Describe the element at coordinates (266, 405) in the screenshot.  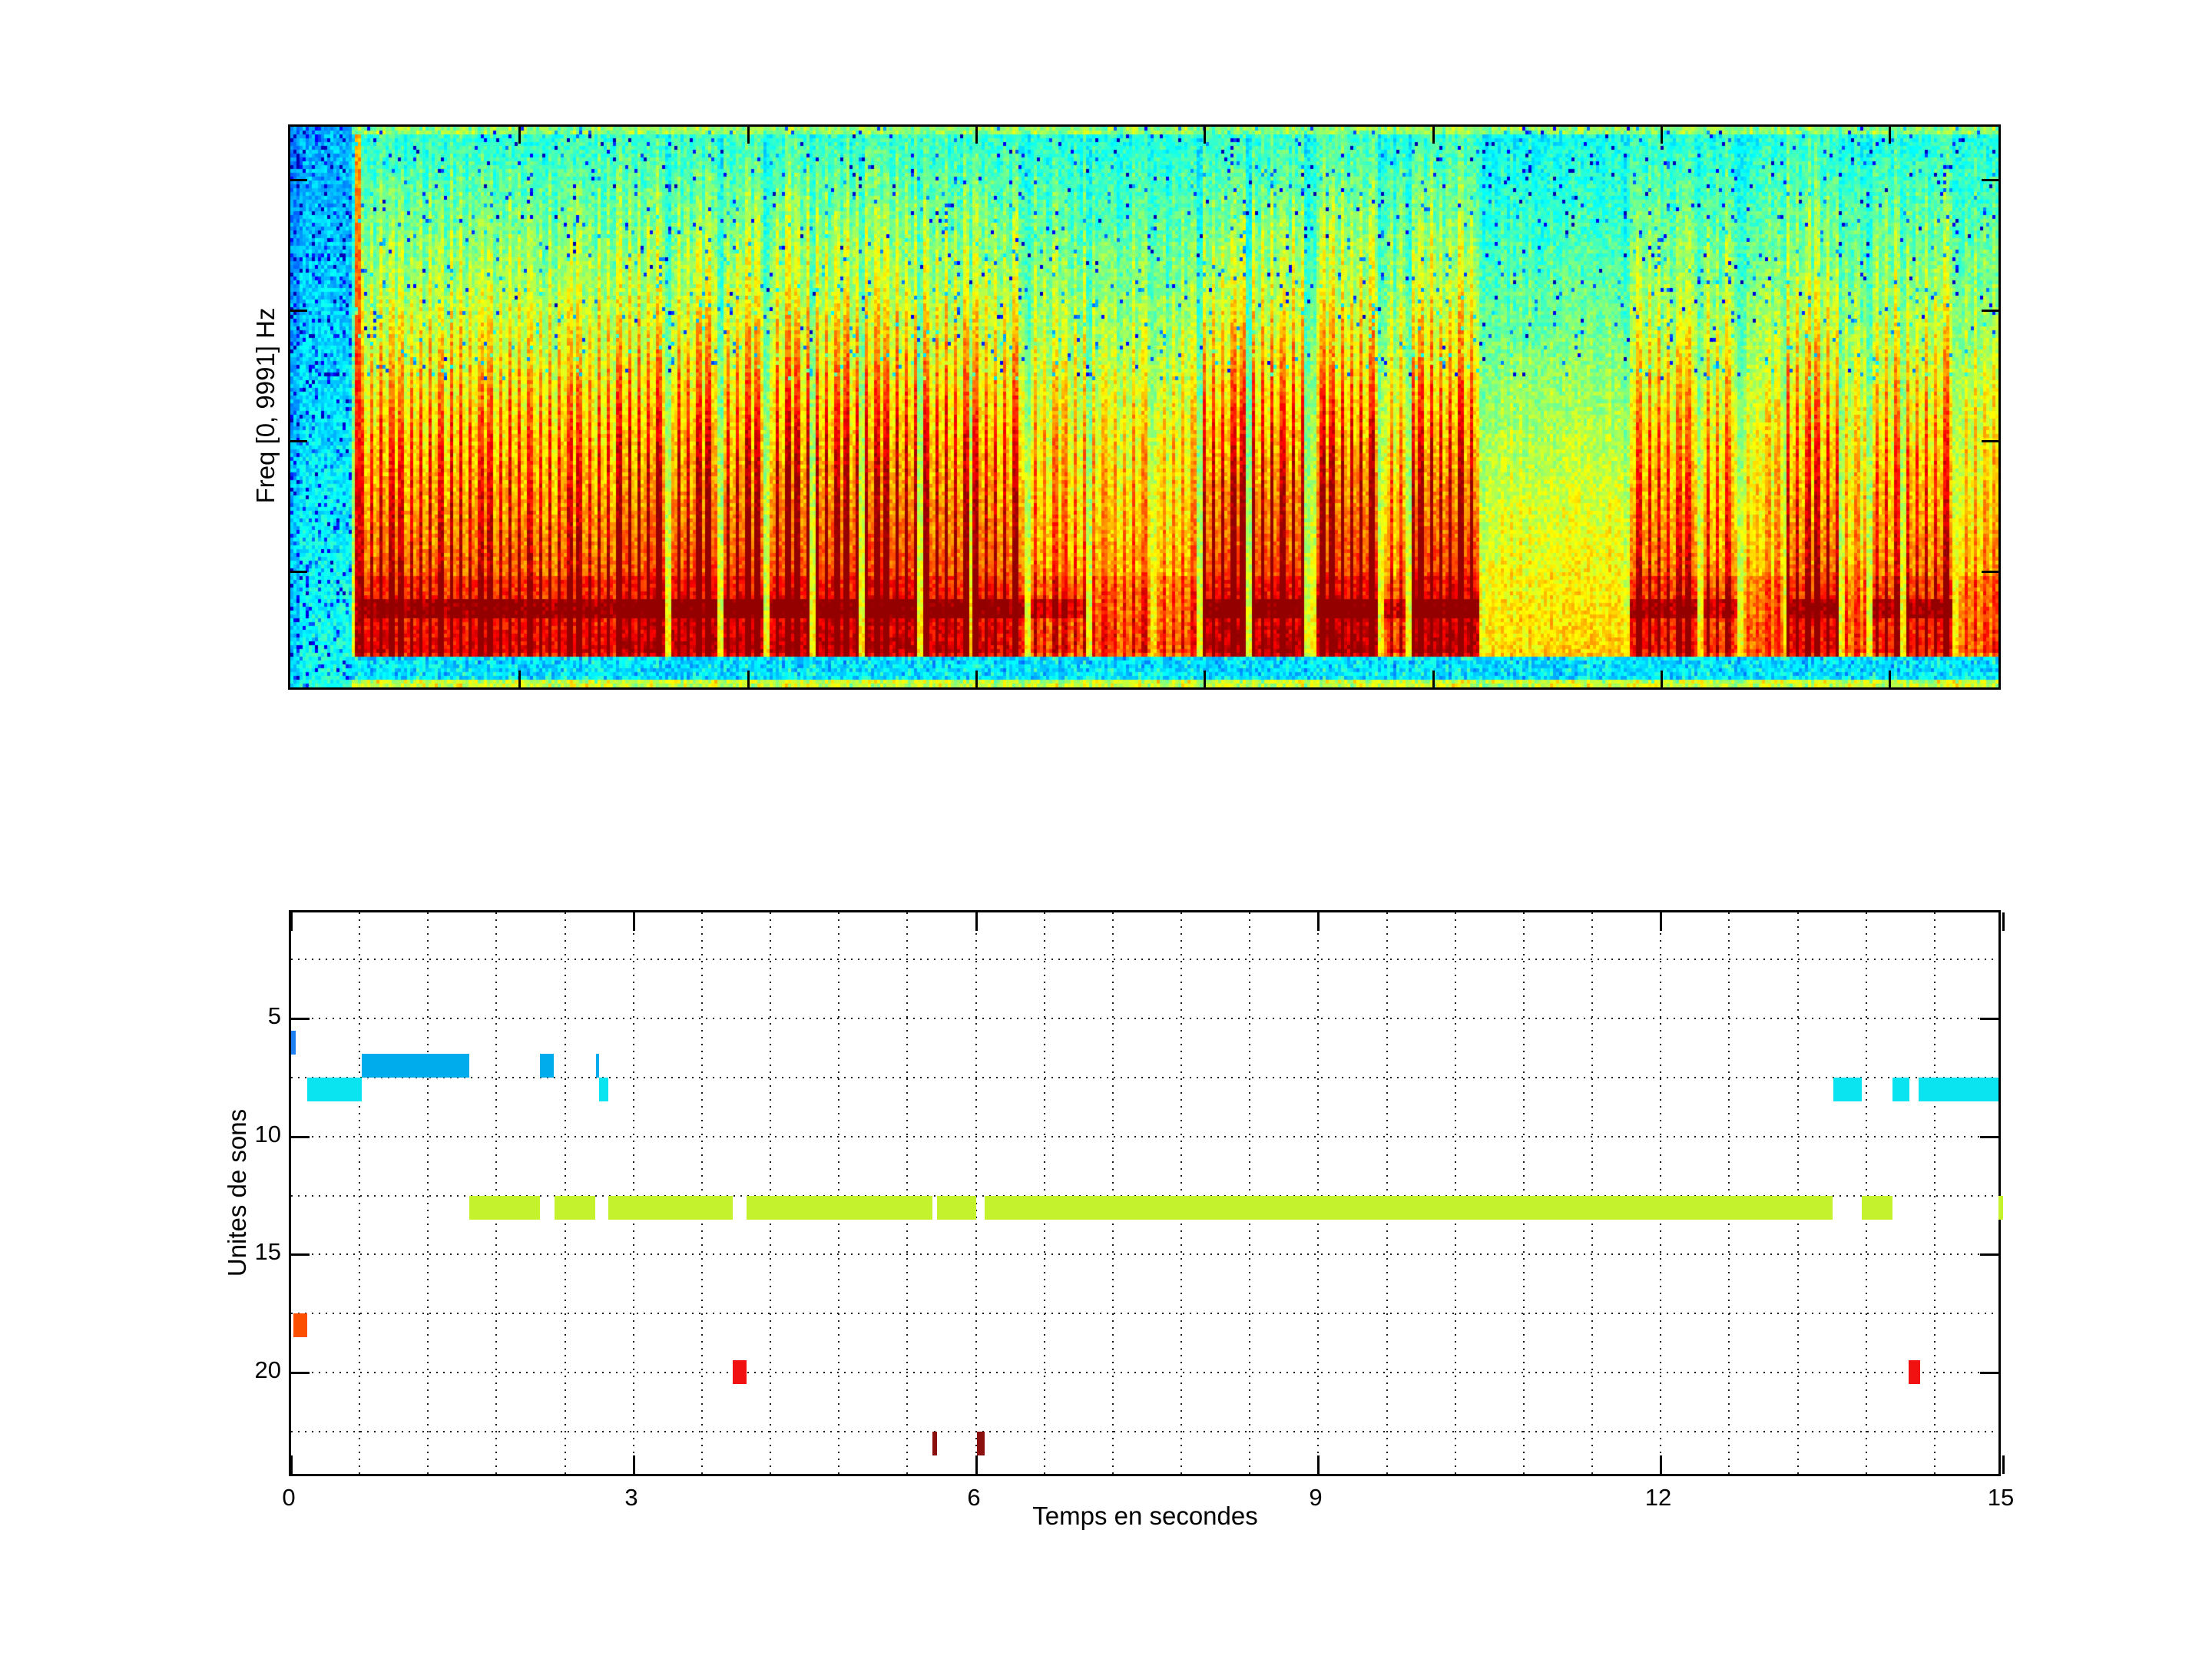
I see `spectrogram-y-axis-label: Freq [0, 9991] Hz` at that location.